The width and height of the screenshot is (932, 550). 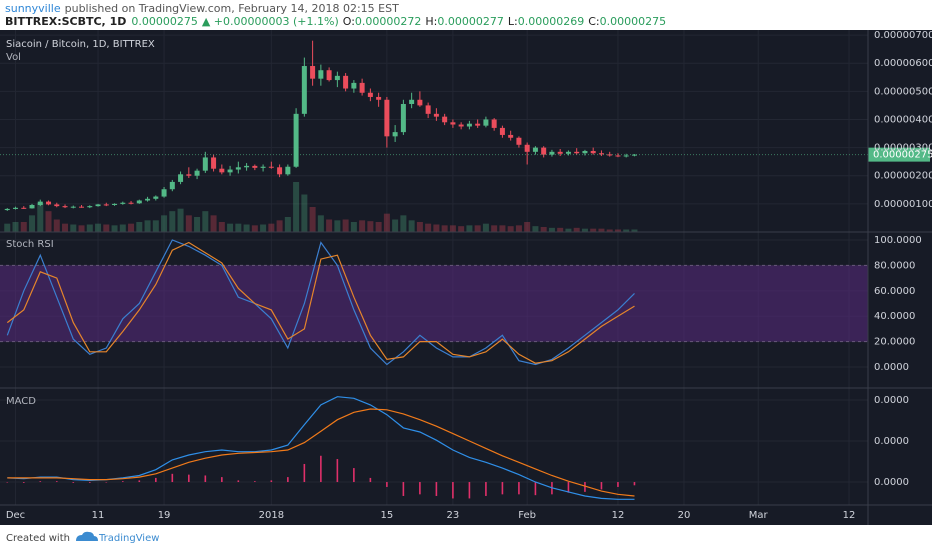 What do you see at coordinates (466, 537) in the screenshot?
I see `footer-bar` at bounding box center [466, 537].